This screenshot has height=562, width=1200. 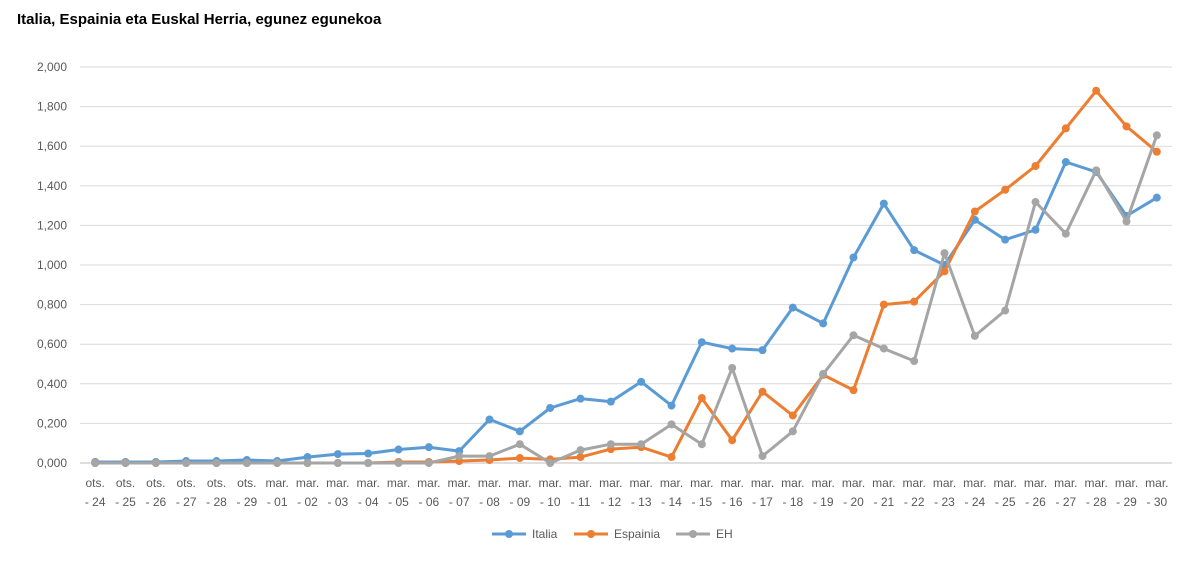 I want to click on x-tick-label: - 19, so click(x=823, y=502).